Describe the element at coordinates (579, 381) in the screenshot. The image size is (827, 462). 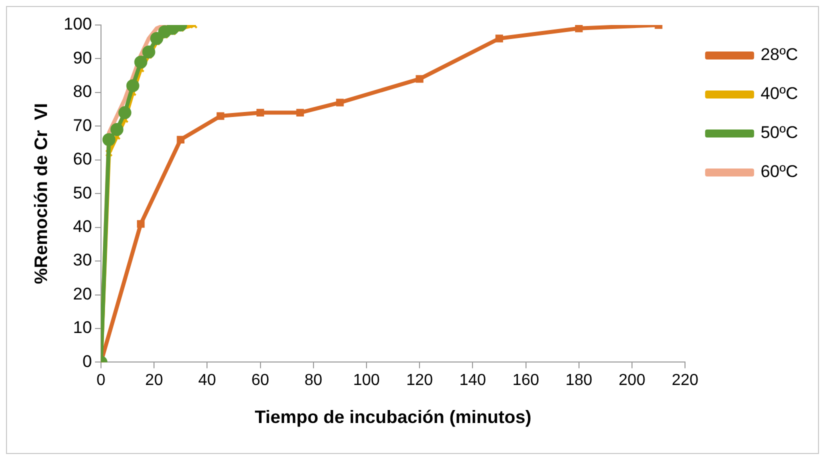
I see `x-tick-label: 180` at that location.